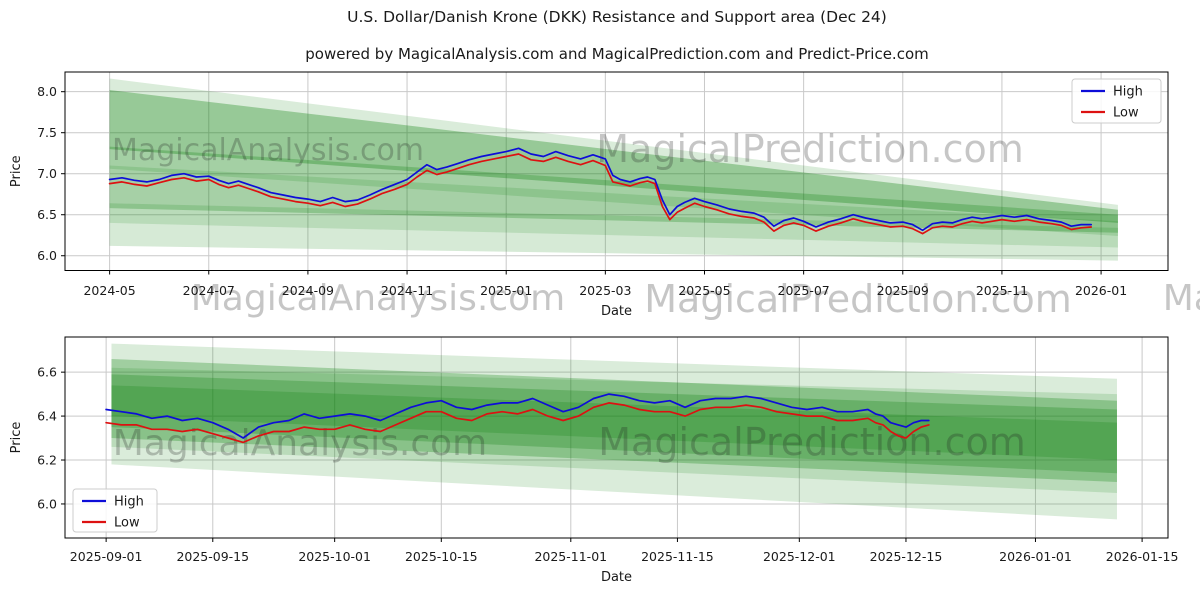  I want to click on x-tick-label: 2025-11-15, so click(677, 556).